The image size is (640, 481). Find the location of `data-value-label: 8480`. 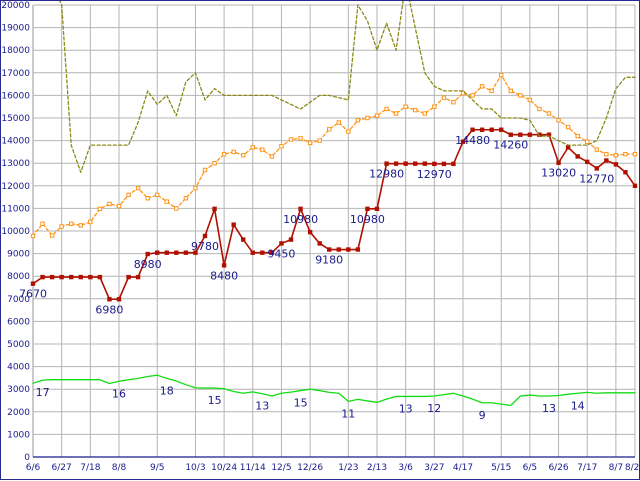

data-value-label: 8480 is located at coordinates (224, 275).